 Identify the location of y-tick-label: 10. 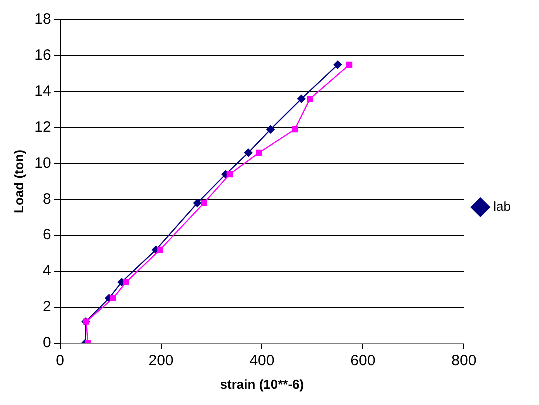
(43, 163).